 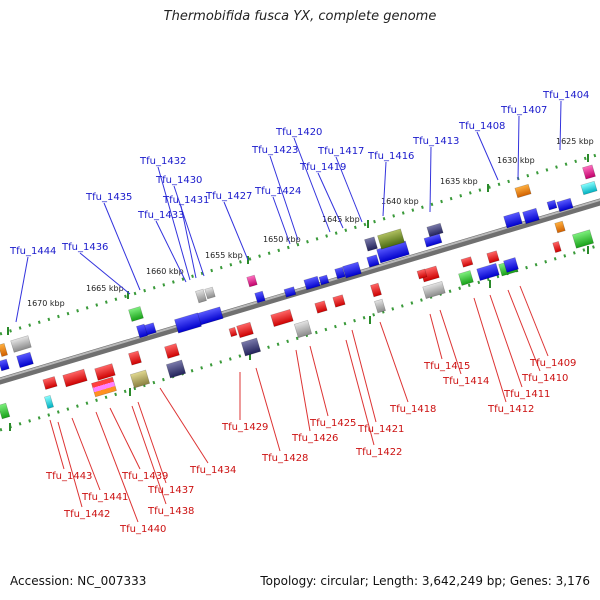 What do you see at coordinates (86, 514) in the screenshot?
I see `gene-label-tfu-1442: Tfu_1442` at bounding box center [86, 514].